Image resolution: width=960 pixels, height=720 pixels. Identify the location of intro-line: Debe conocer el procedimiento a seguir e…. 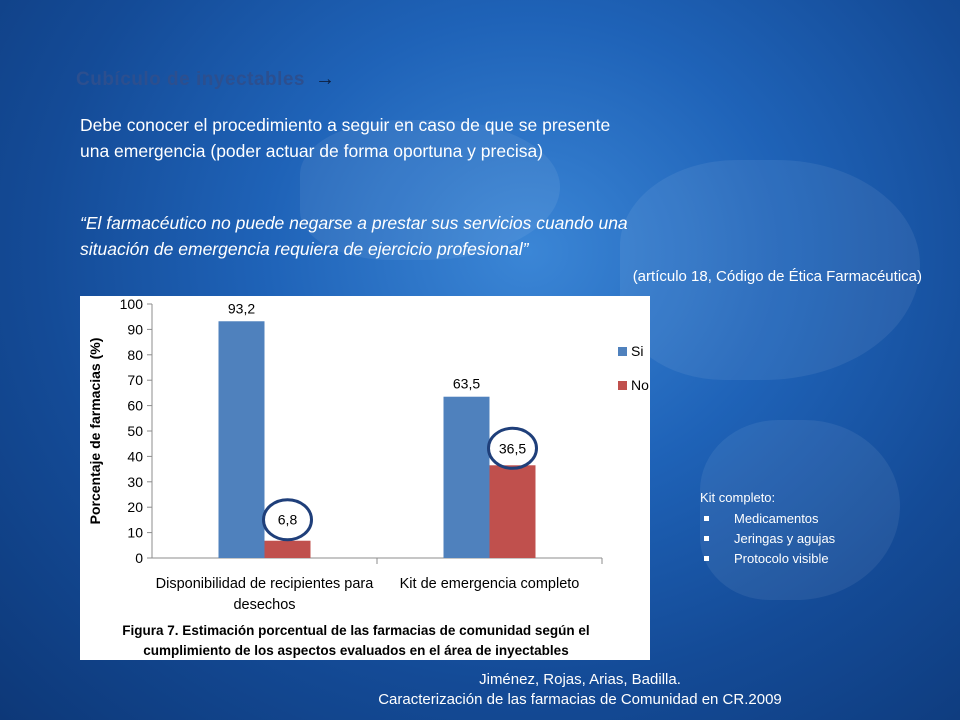
(345, 125).